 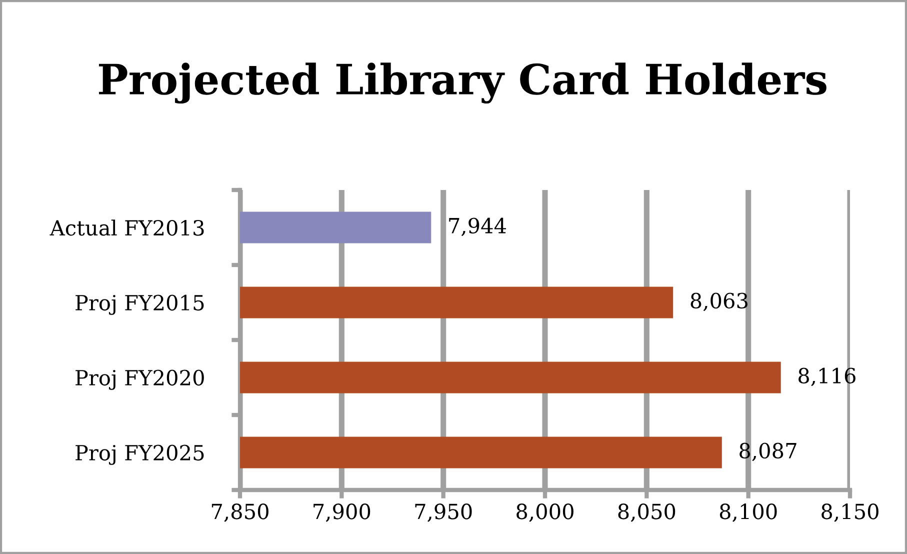 I want to click on y-tick-label: Proj FY2025, so click(x=140, y=454).